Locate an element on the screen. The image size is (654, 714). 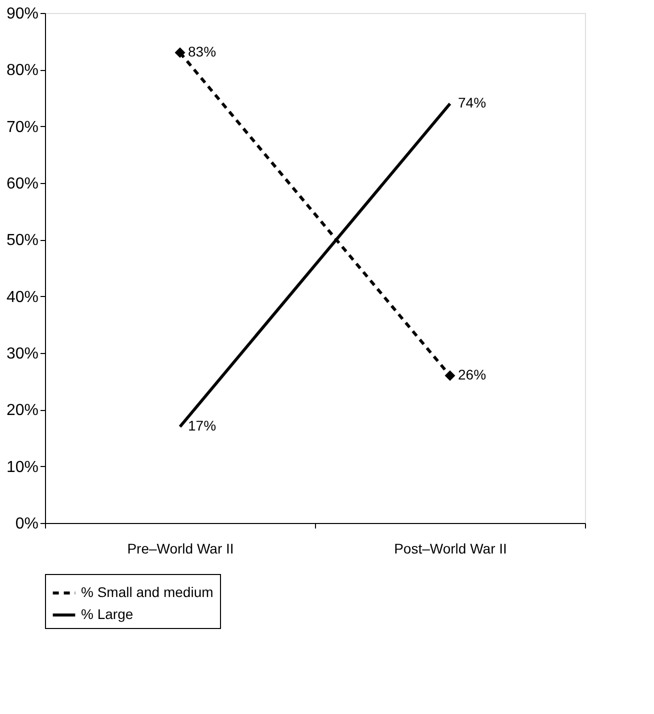
x-tick-label: Post–World War II is located at coordinates (450, 548).